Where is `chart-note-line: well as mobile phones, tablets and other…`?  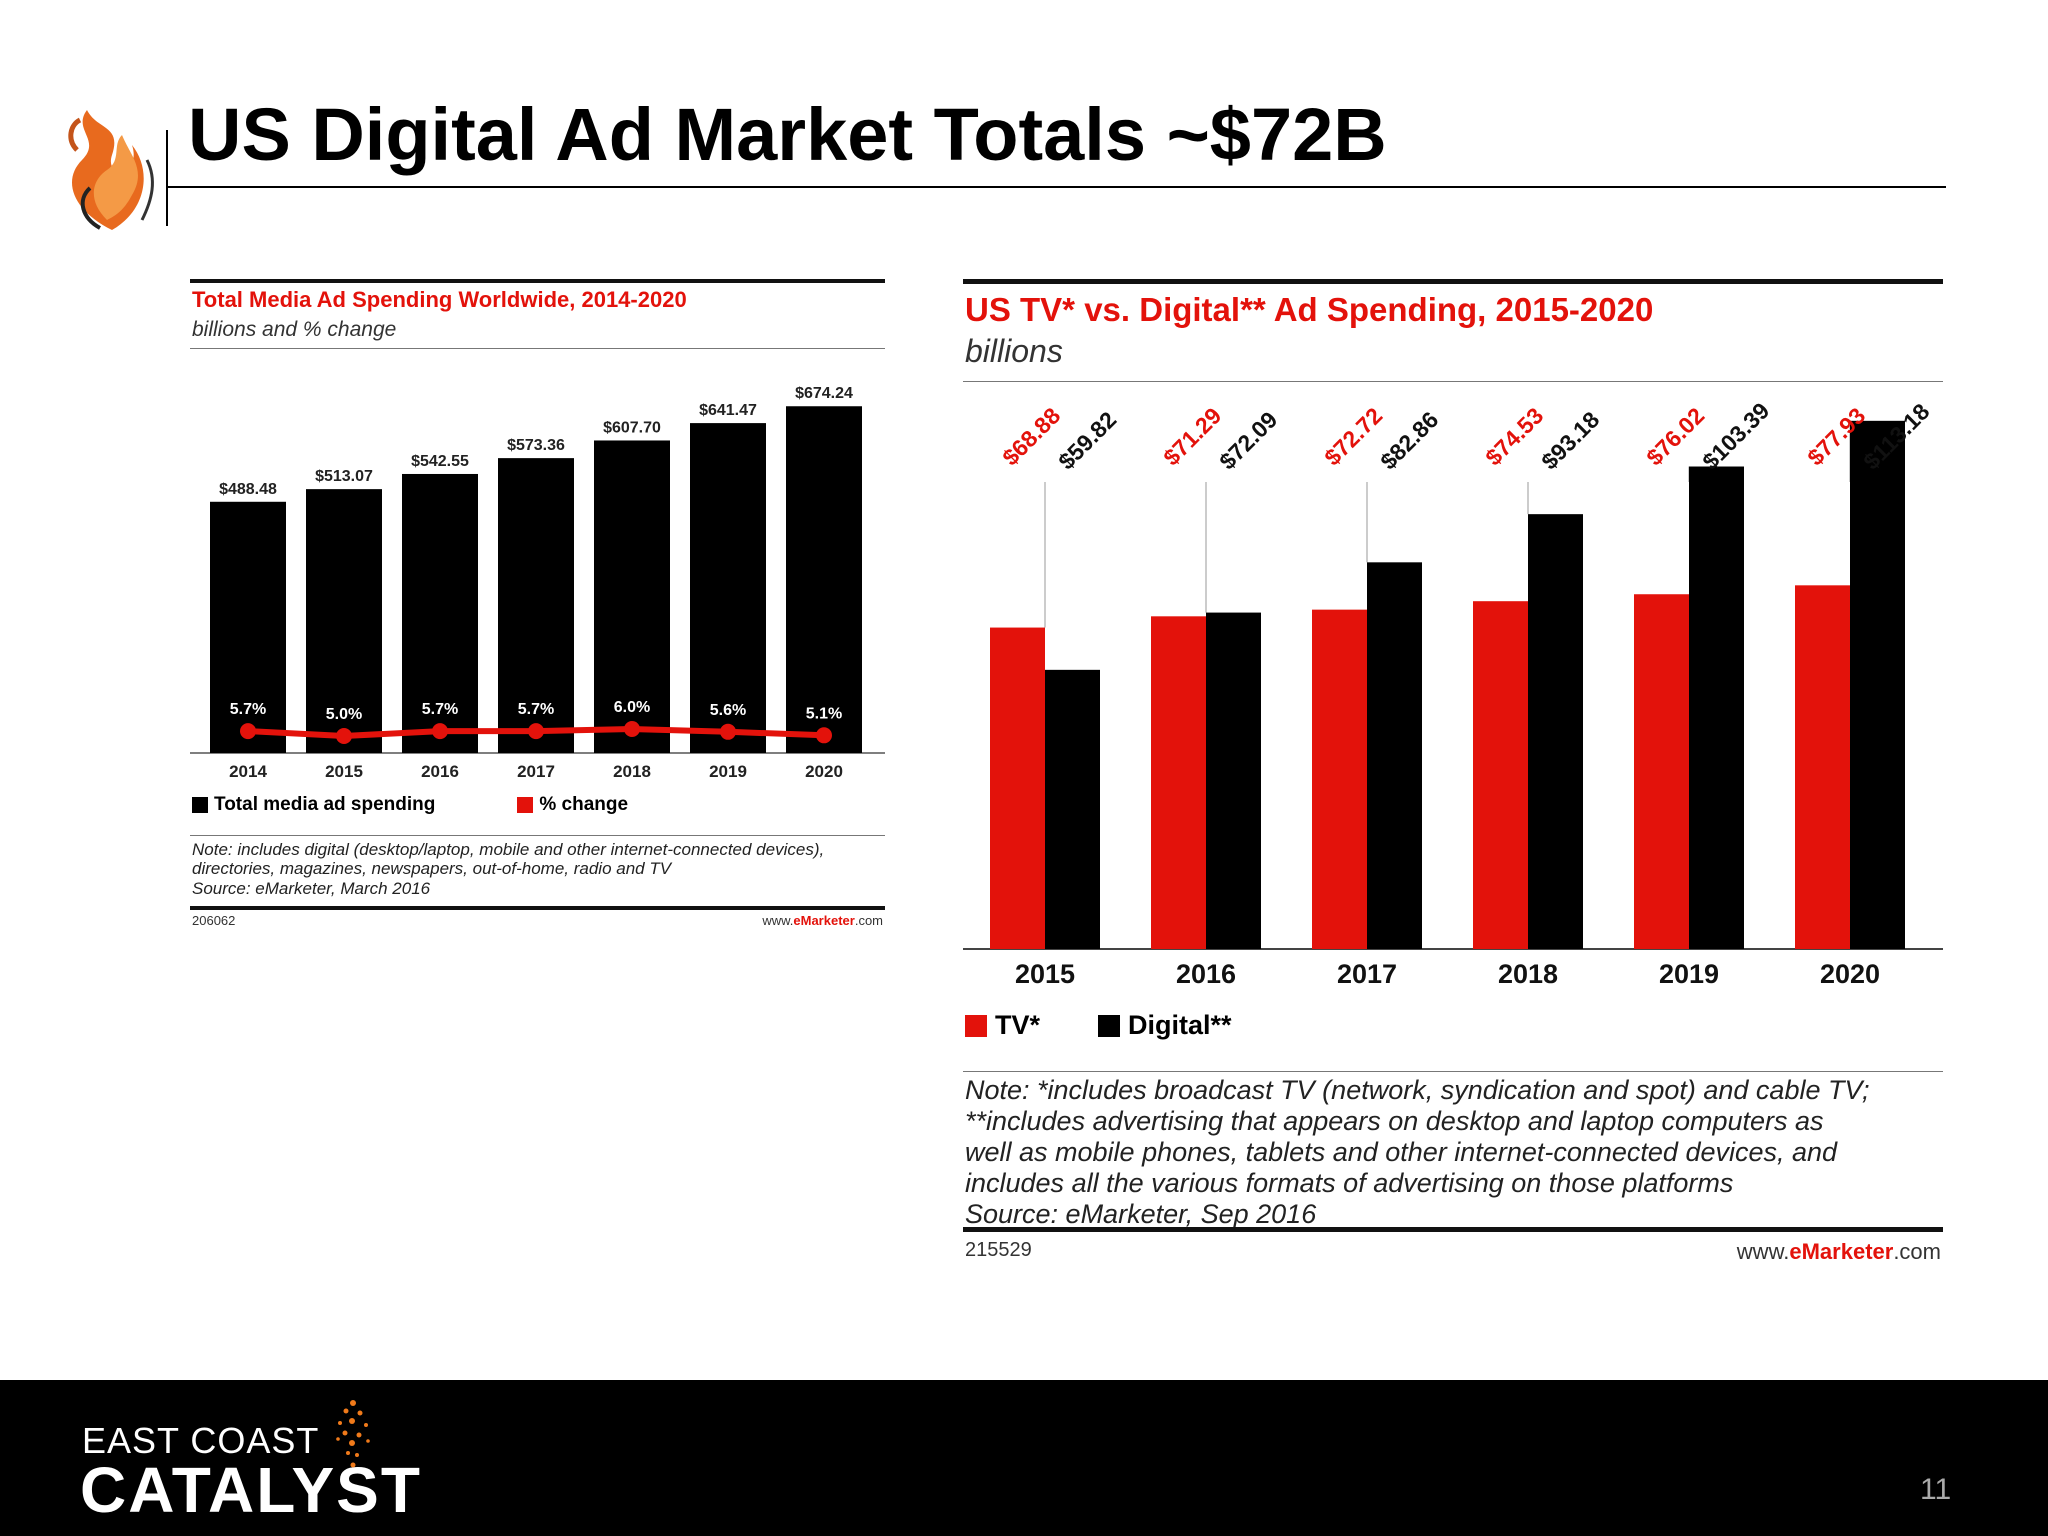 chart-note-line: well as mobile phones, tablets and other… is located at coordinates (1401, 1152).